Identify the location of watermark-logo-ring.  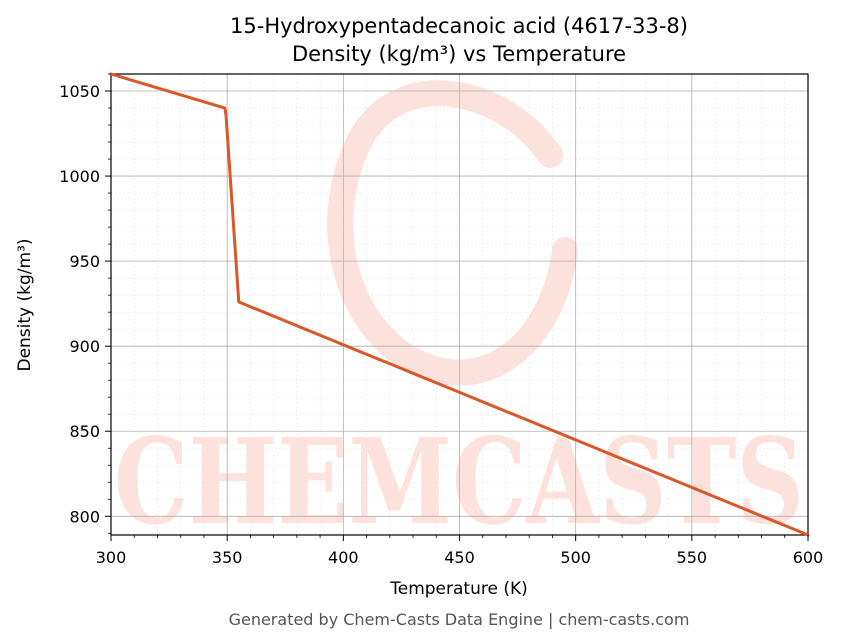
(452, 233).